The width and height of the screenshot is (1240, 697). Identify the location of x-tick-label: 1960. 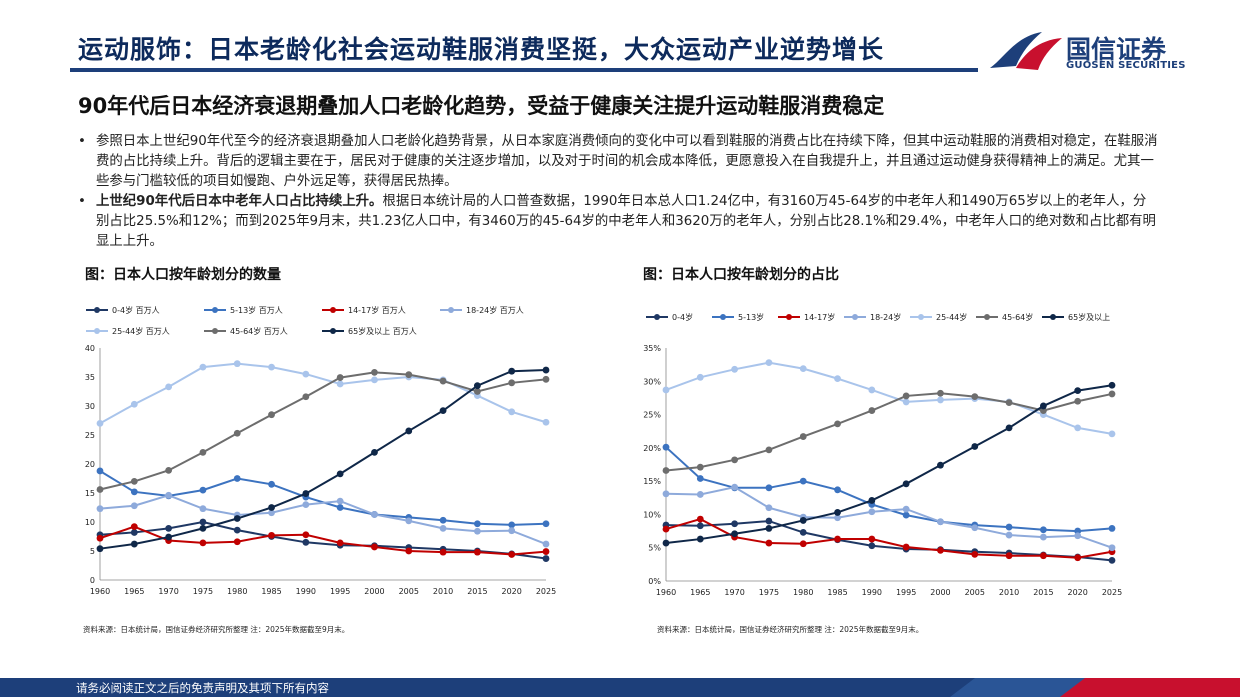
(666, 592).